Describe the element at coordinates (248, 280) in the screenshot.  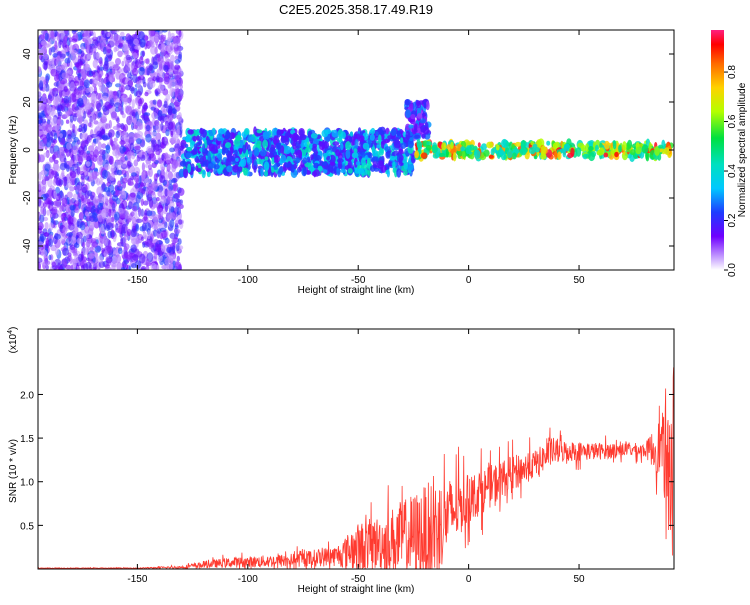
I see `x-tick-label: -100` at that location.